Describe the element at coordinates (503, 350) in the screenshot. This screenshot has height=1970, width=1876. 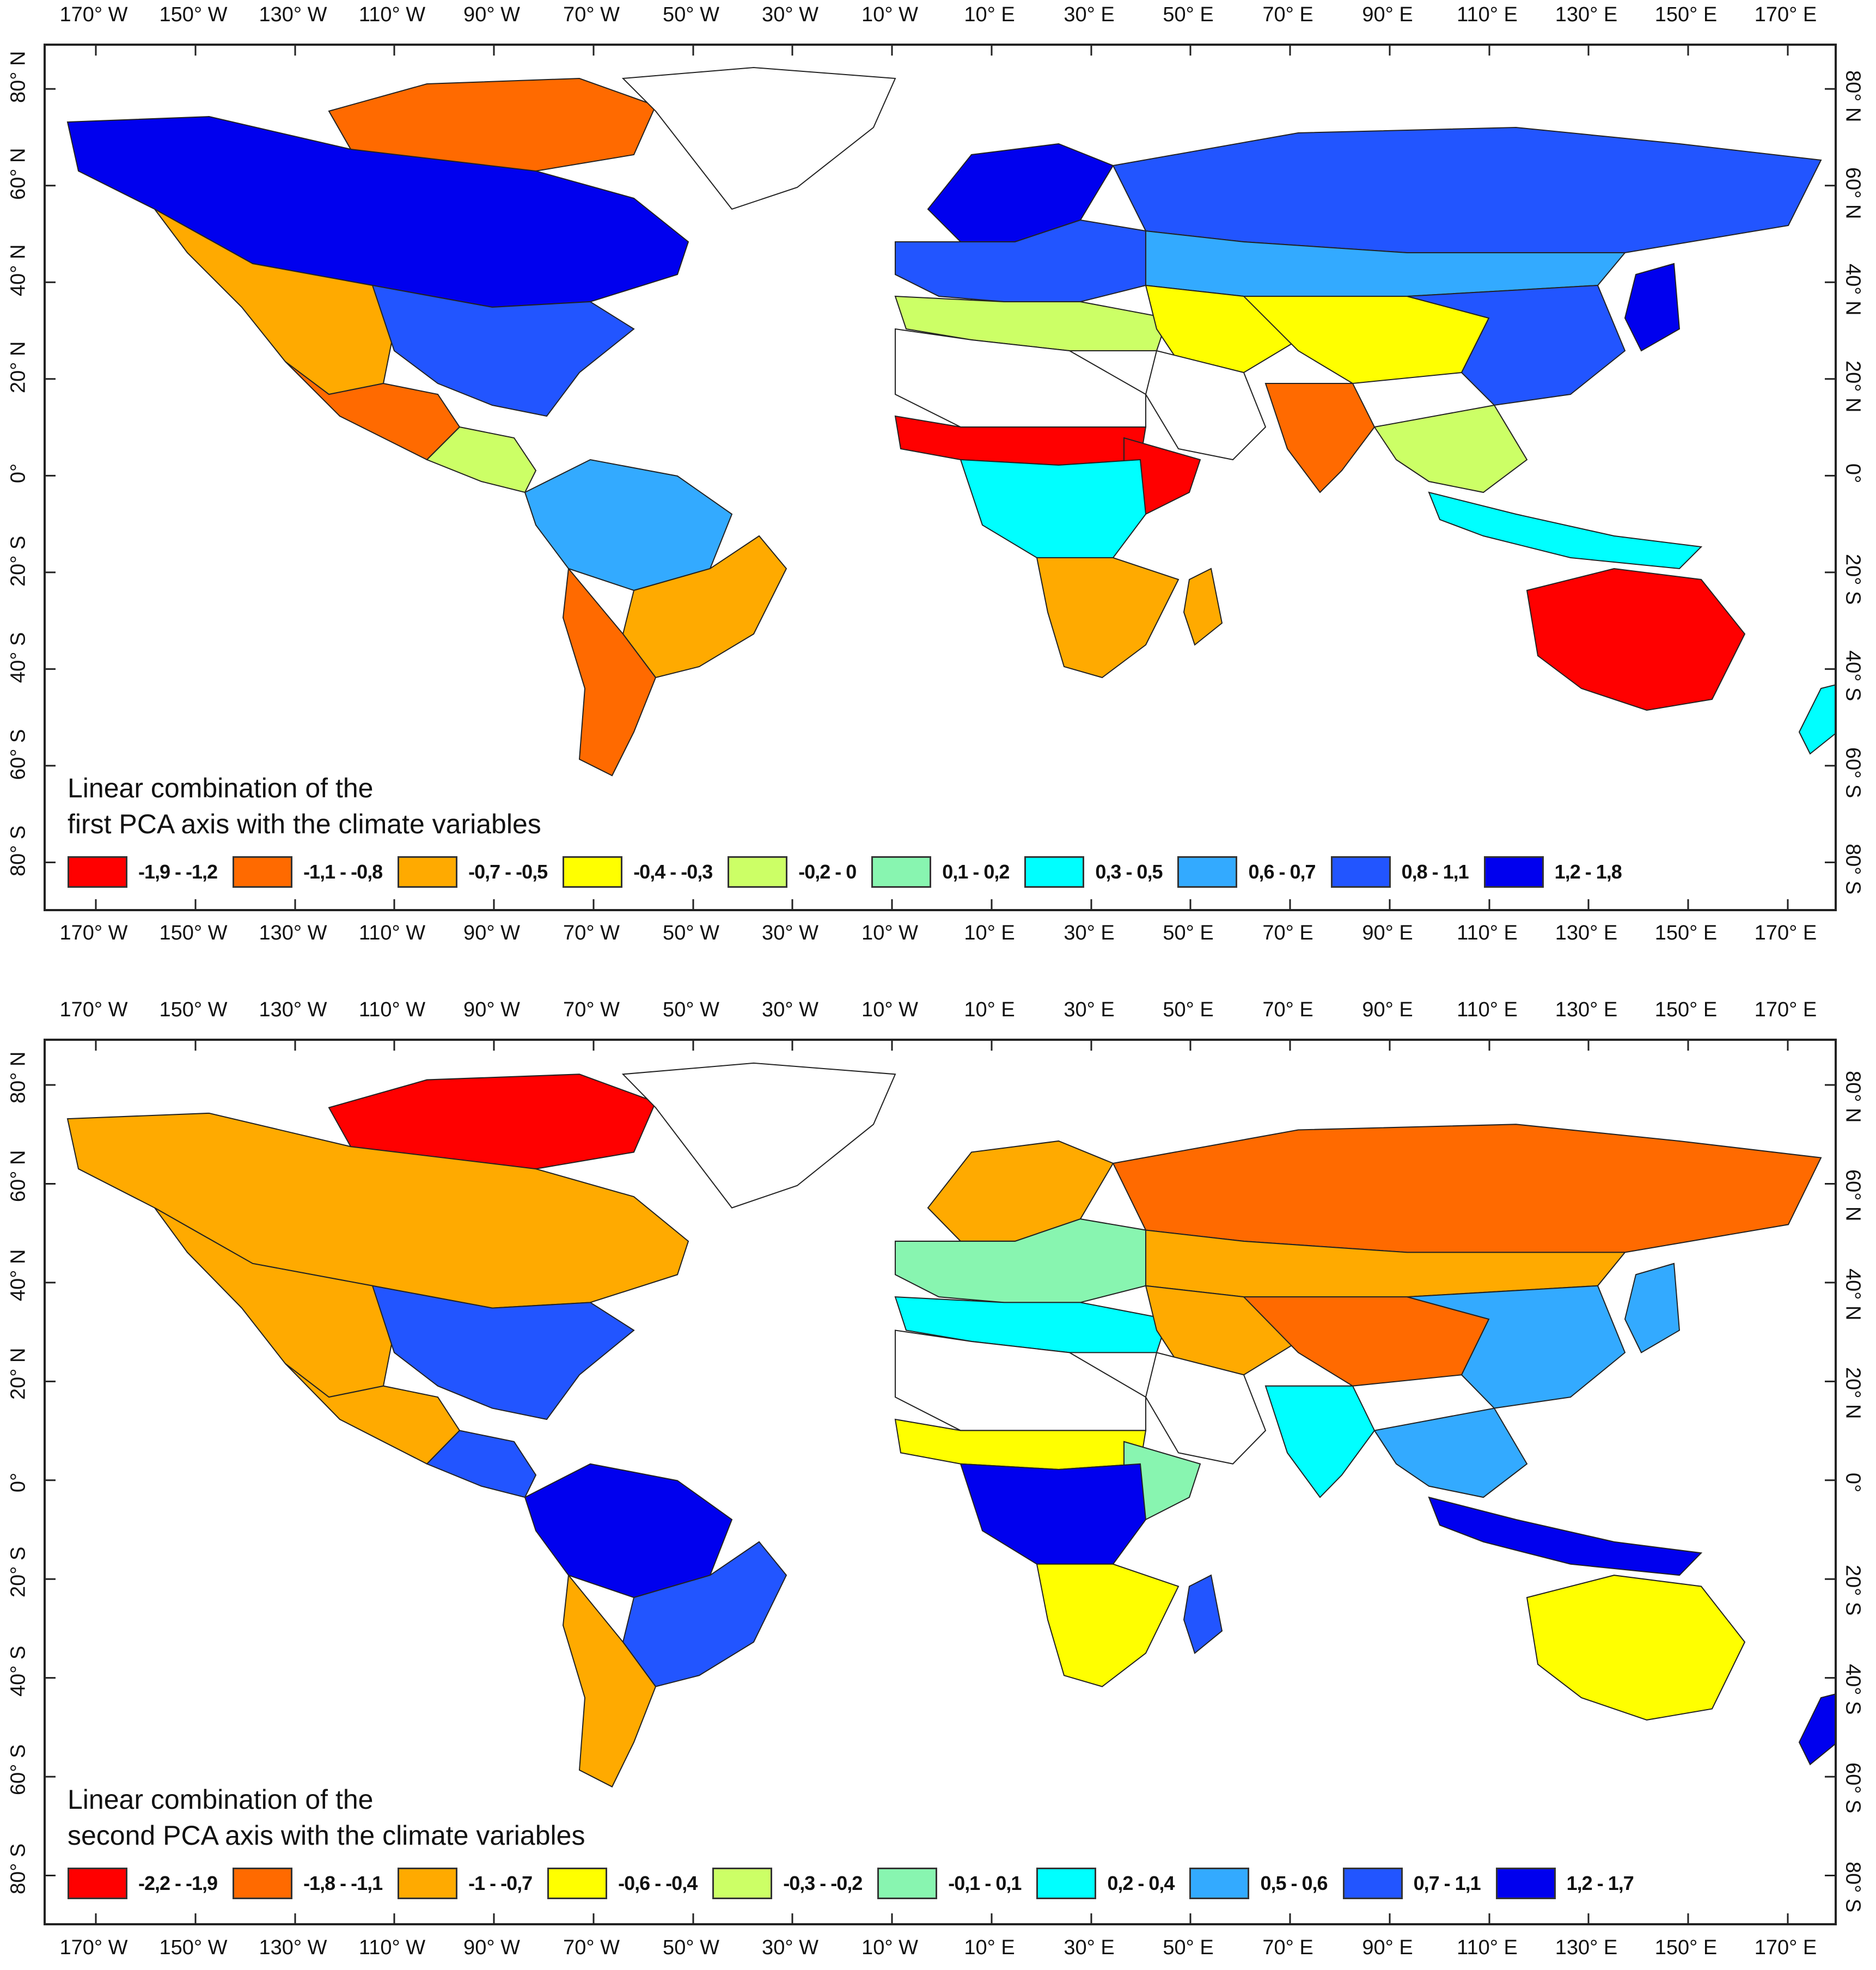
I see `region-north-america-east` at that location.